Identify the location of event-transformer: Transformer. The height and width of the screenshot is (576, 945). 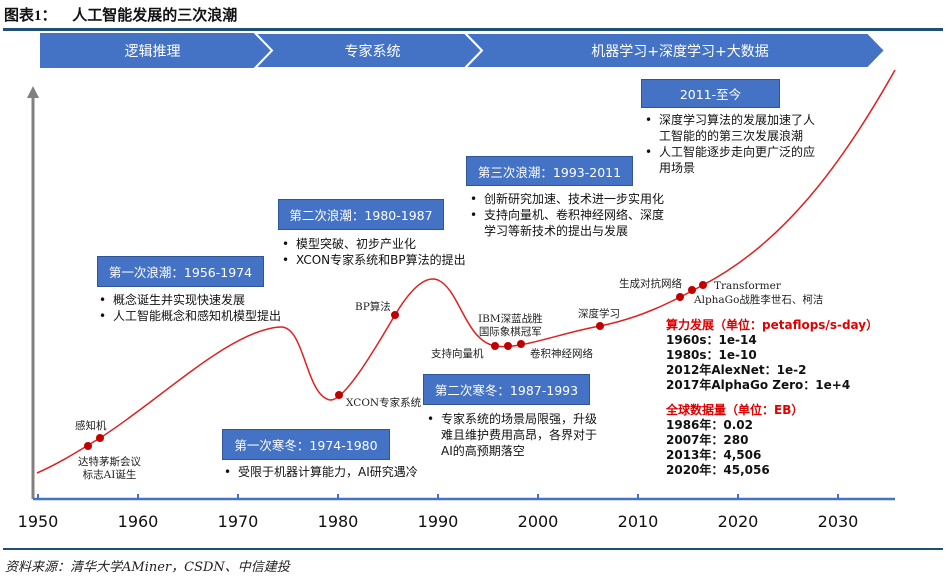
(747, 286).